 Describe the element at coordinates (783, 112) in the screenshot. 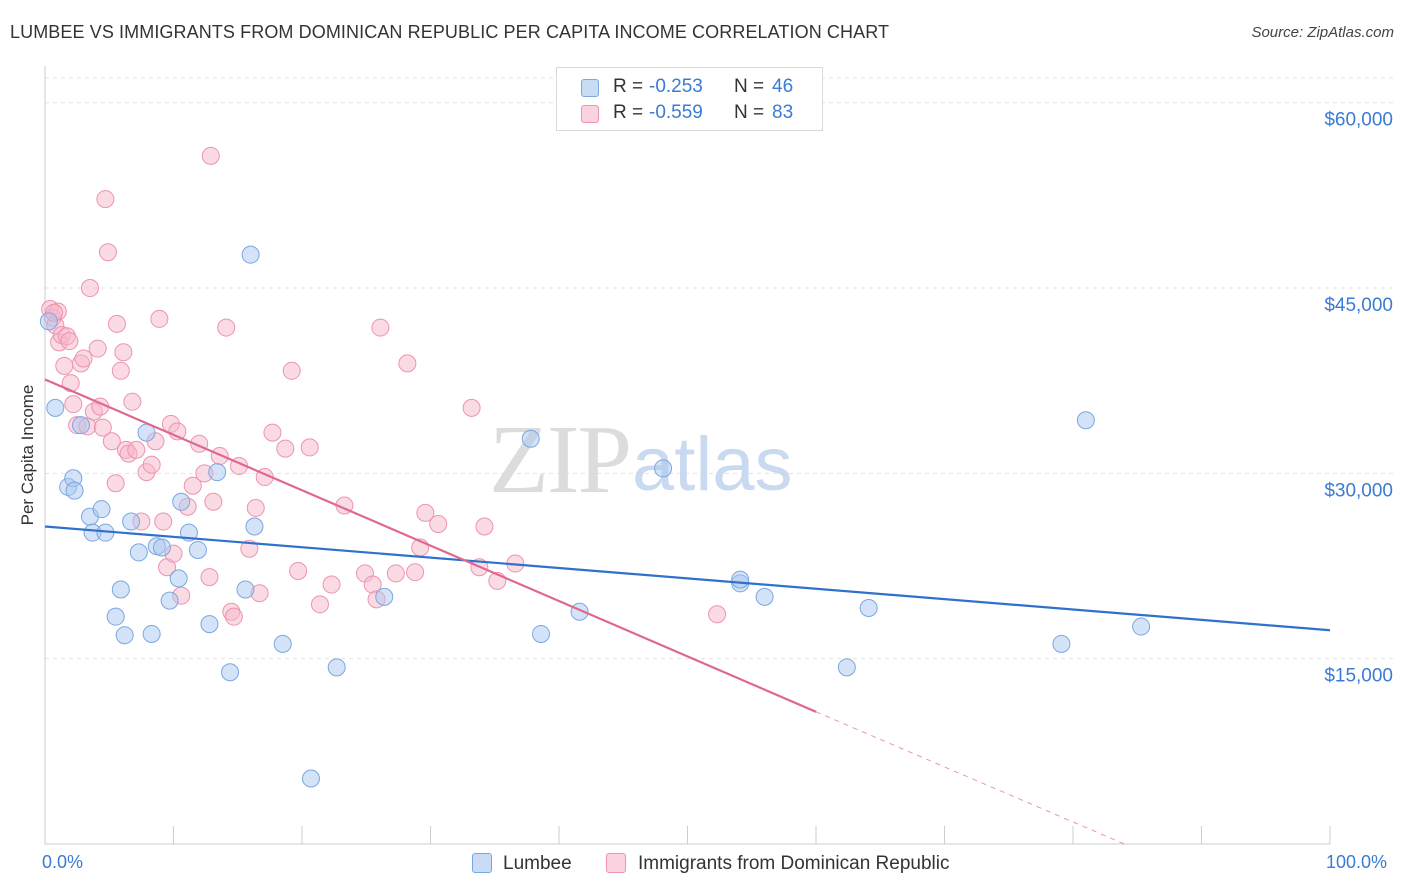

I see `stats-n-value: 83` at that location.